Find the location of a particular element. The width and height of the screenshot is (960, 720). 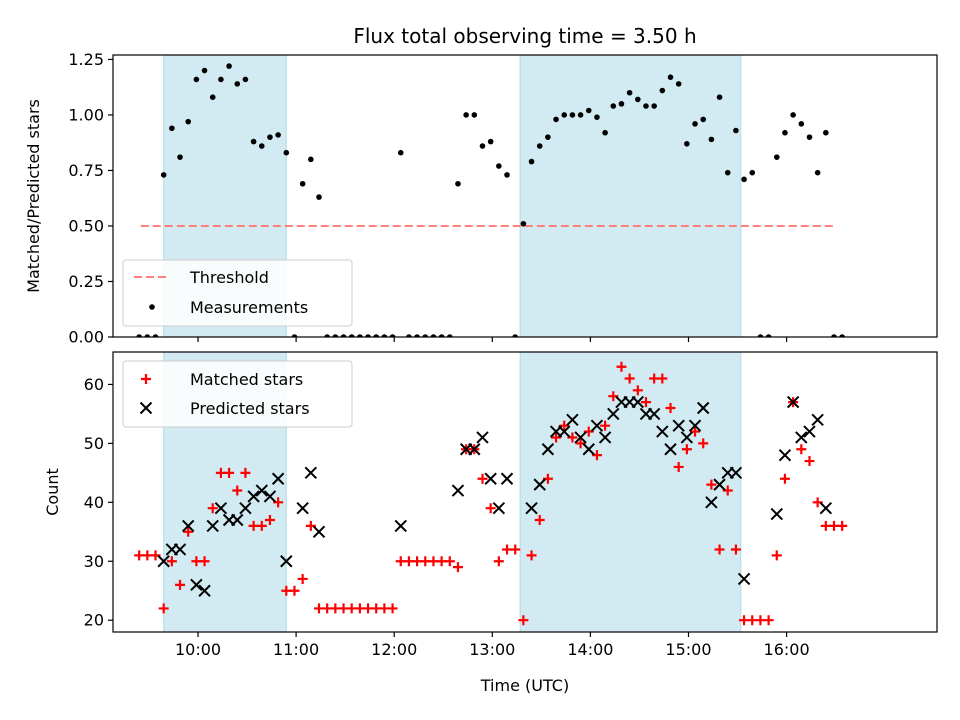

y-tick-label: 0.00 is located at coordinates (86, 337).